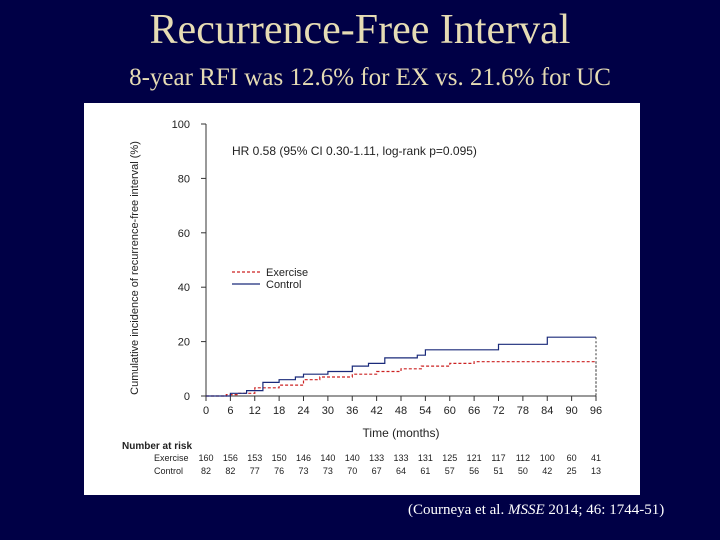  Describe the element at coordinates (168, 471) in the screenshot. I see `risk-row-label: Control` at that location.